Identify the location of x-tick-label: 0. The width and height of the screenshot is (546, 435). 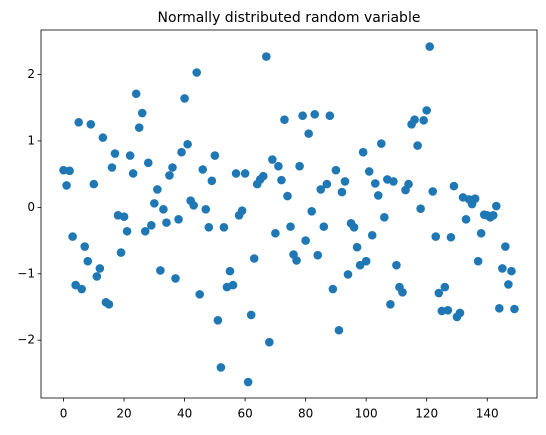
(64, 414).